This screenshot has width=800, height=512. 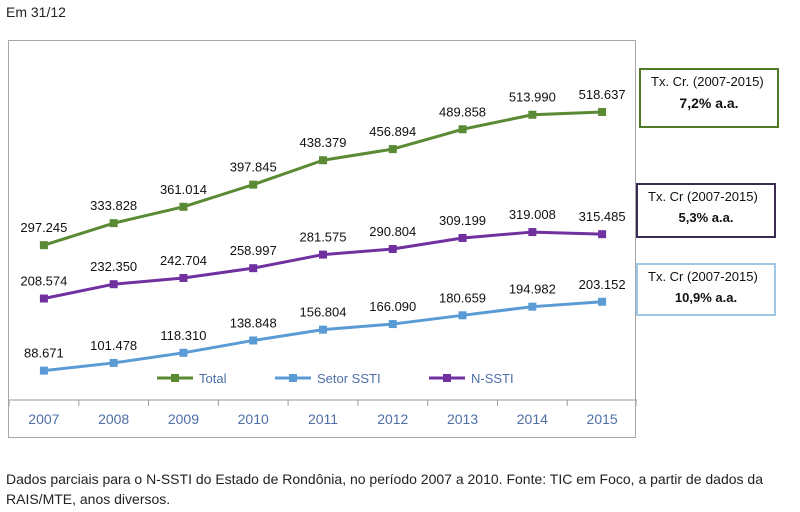 I want to click on data-label: 156.804, so click(x=323, y=312).